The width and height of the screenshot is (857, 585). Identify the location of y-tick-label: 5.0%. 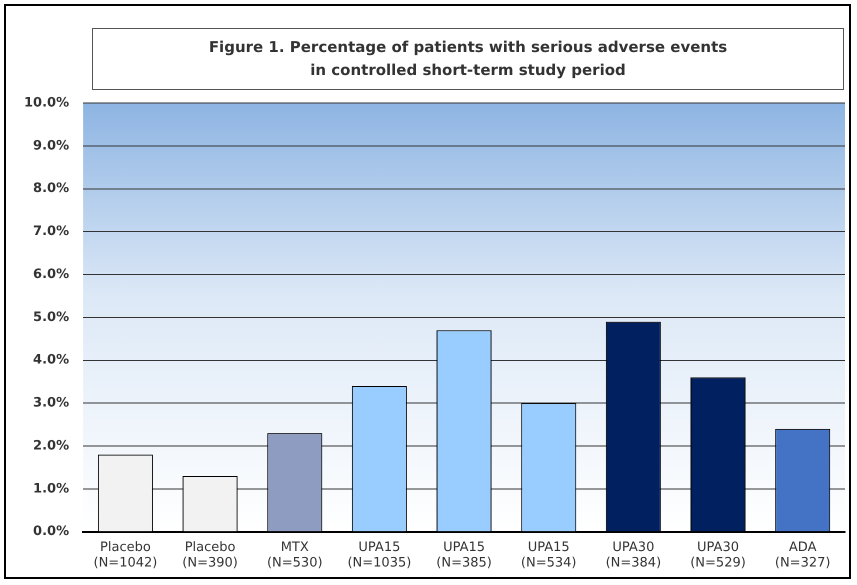
(51, 317).